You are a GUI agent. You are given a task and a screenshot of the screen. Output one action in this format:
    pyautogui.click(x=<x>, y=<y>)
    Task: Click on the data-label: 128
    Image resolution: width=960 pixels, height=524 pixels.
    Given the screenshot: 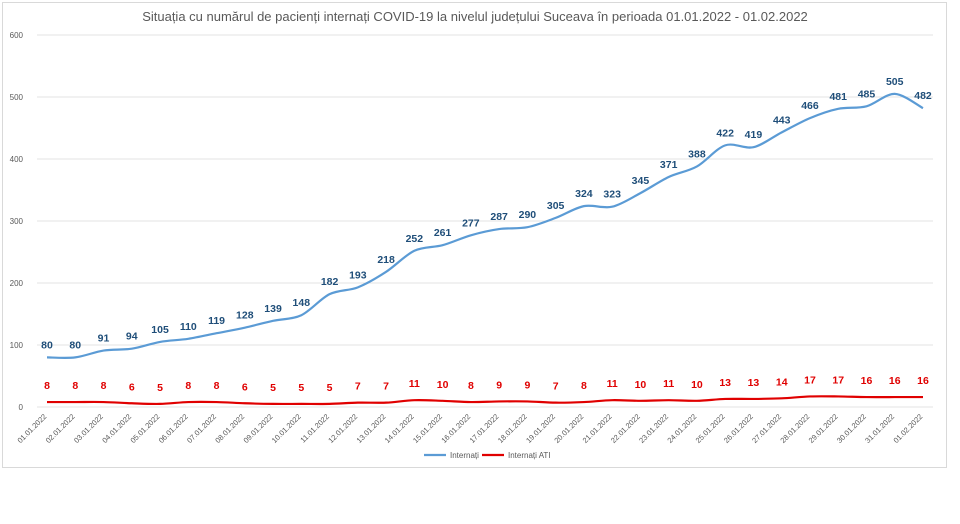 What is the action you would take?
    pyautogui.click(x=245, y=316)
    